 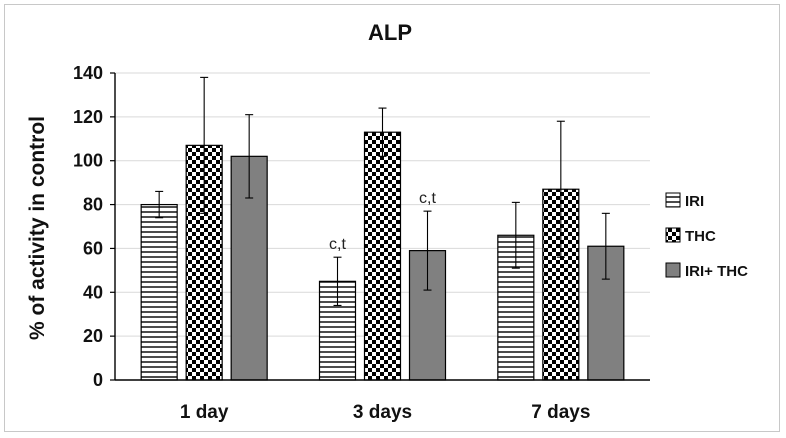 I want to click on legend-swatch-iri, so click(x=673, y=200).